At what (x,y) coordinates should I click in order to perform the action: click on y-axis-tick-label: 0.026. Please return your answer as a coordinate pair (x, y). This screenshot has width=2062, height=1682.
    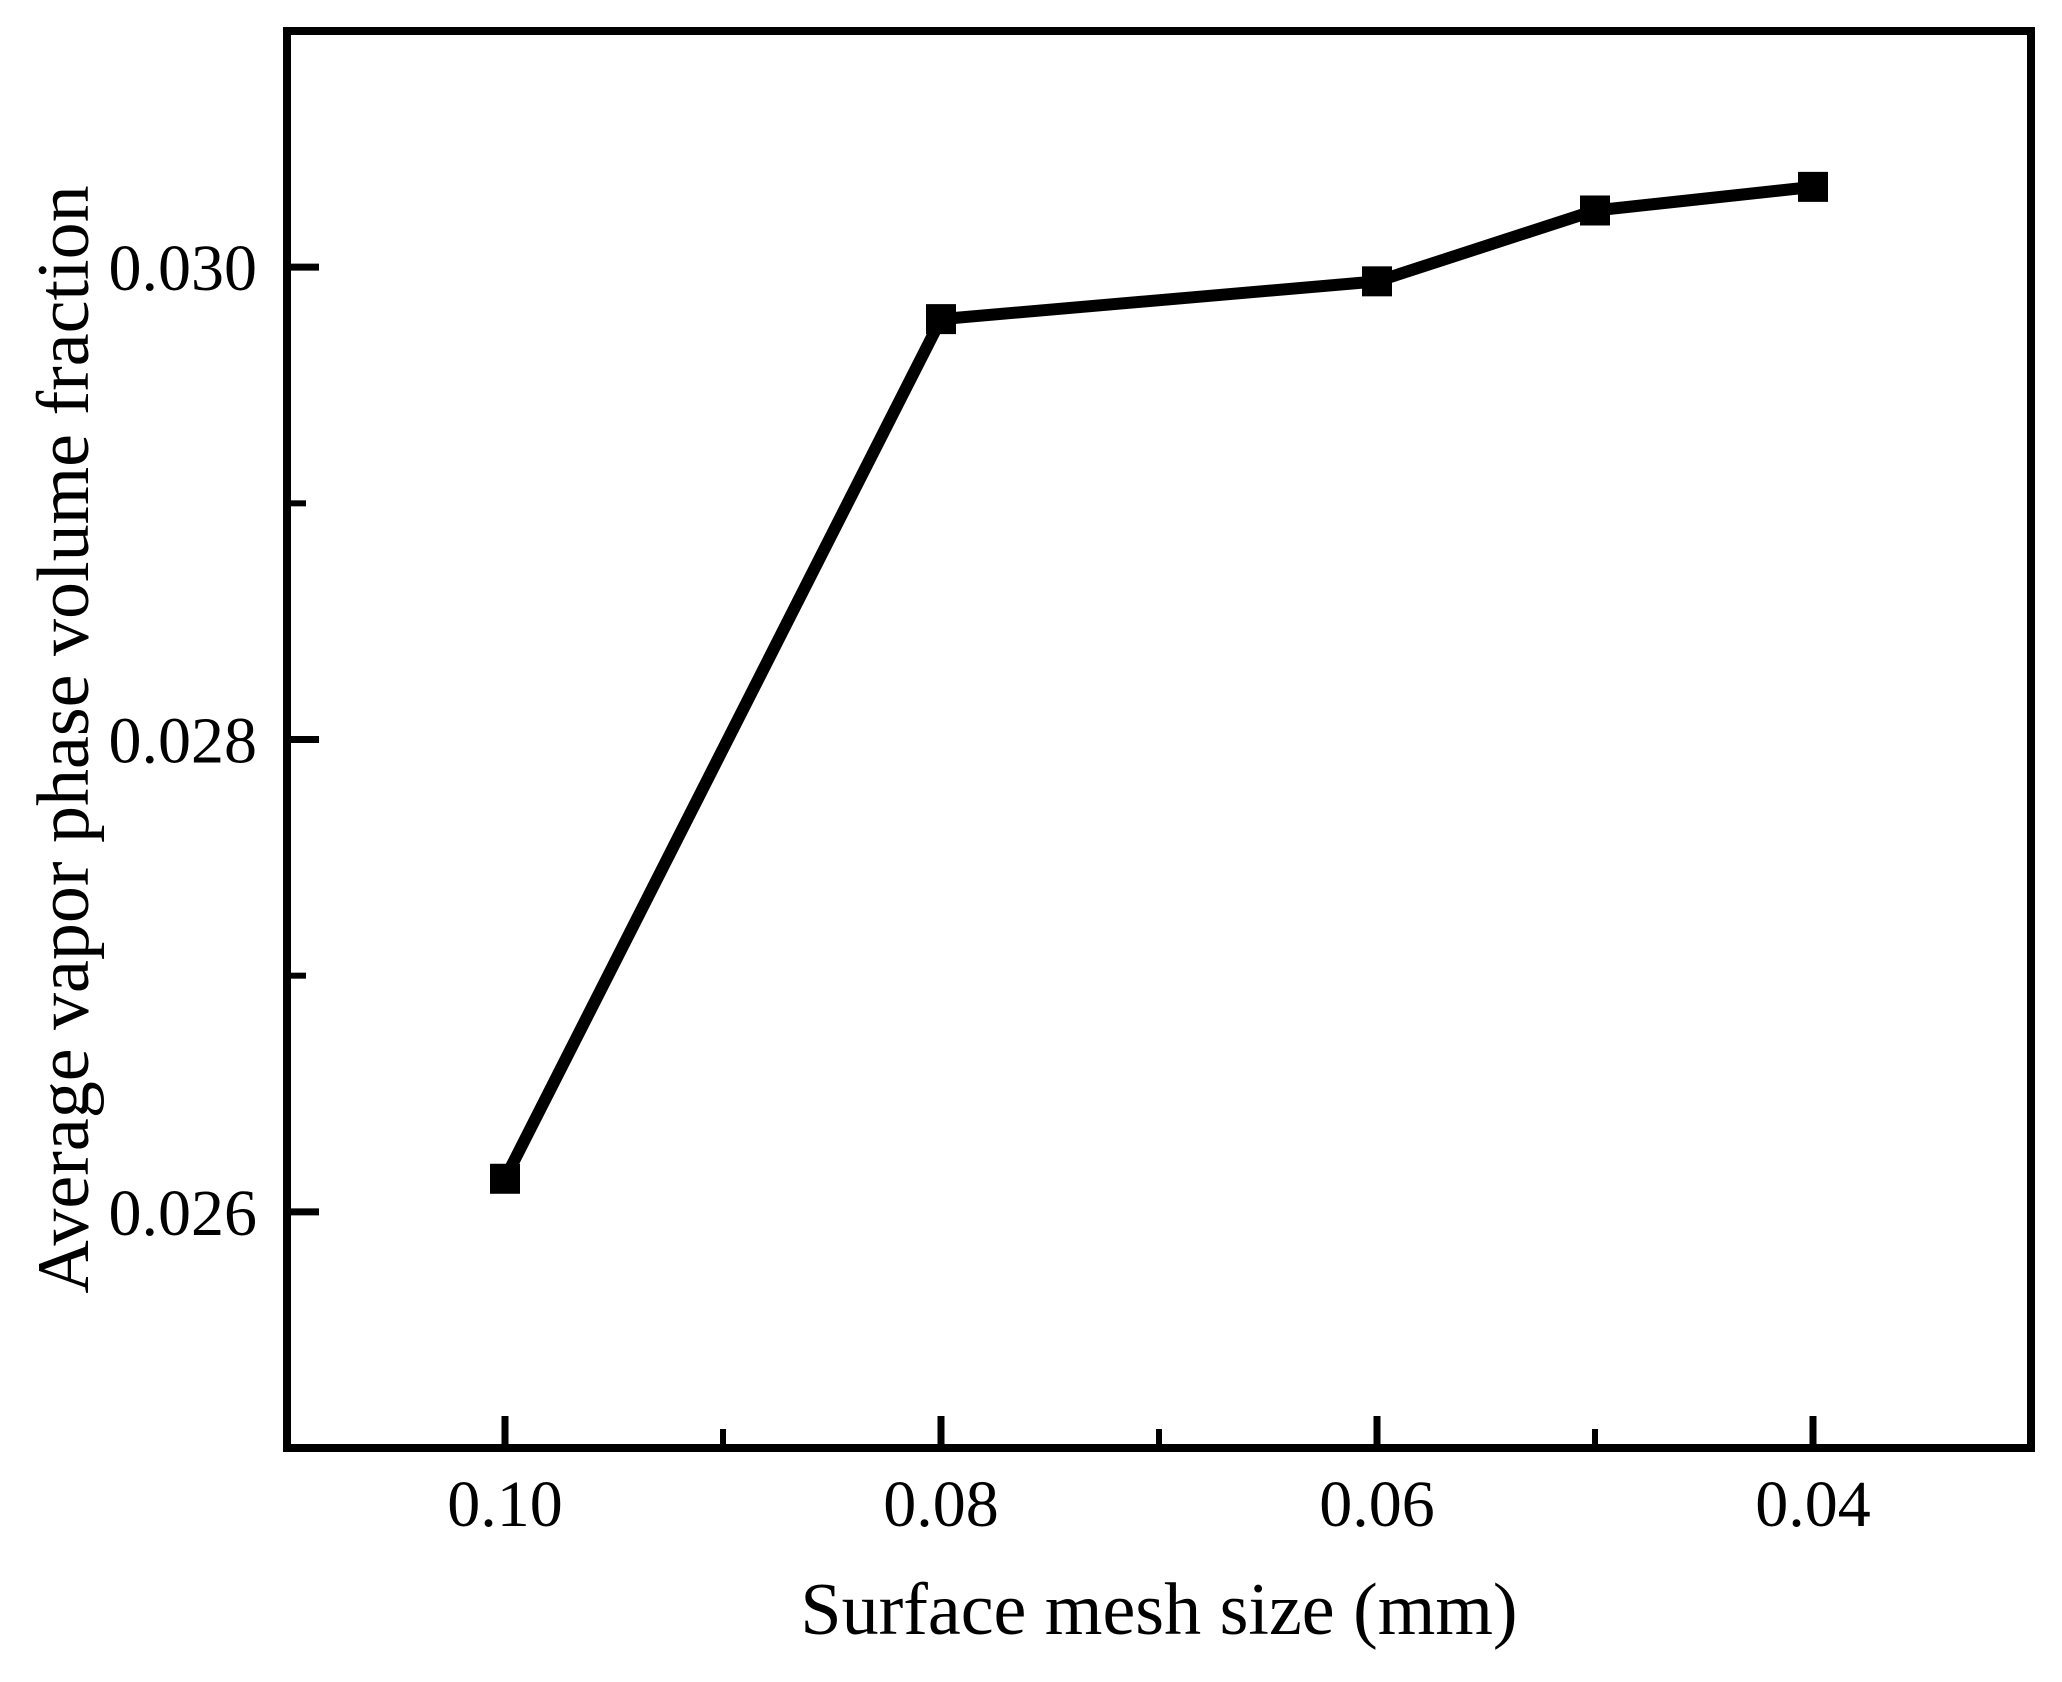
    Looking at the image, I should click on (183, 1213).